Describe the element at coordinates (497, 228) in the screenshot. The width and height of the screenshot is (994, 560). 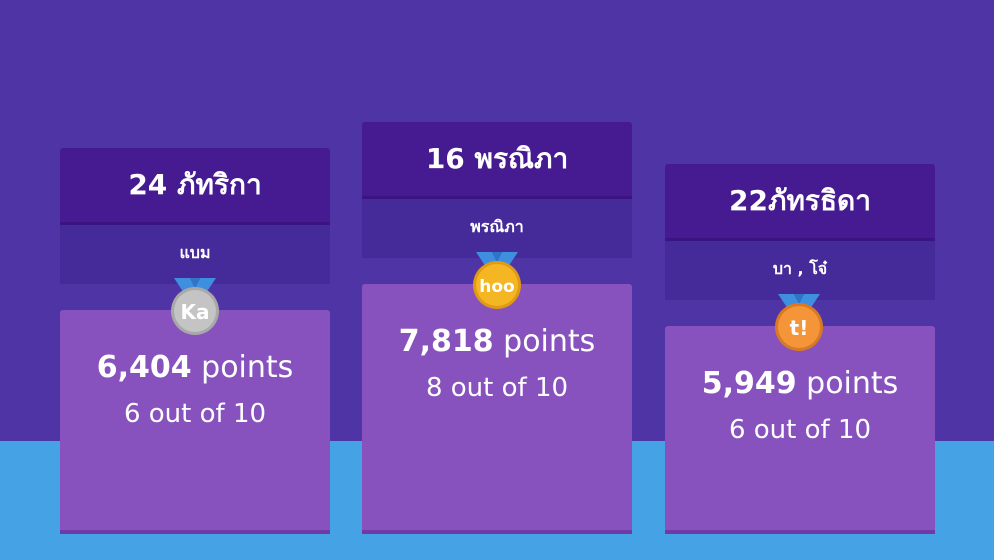
I see `team-members: พรณิภา` at that location.